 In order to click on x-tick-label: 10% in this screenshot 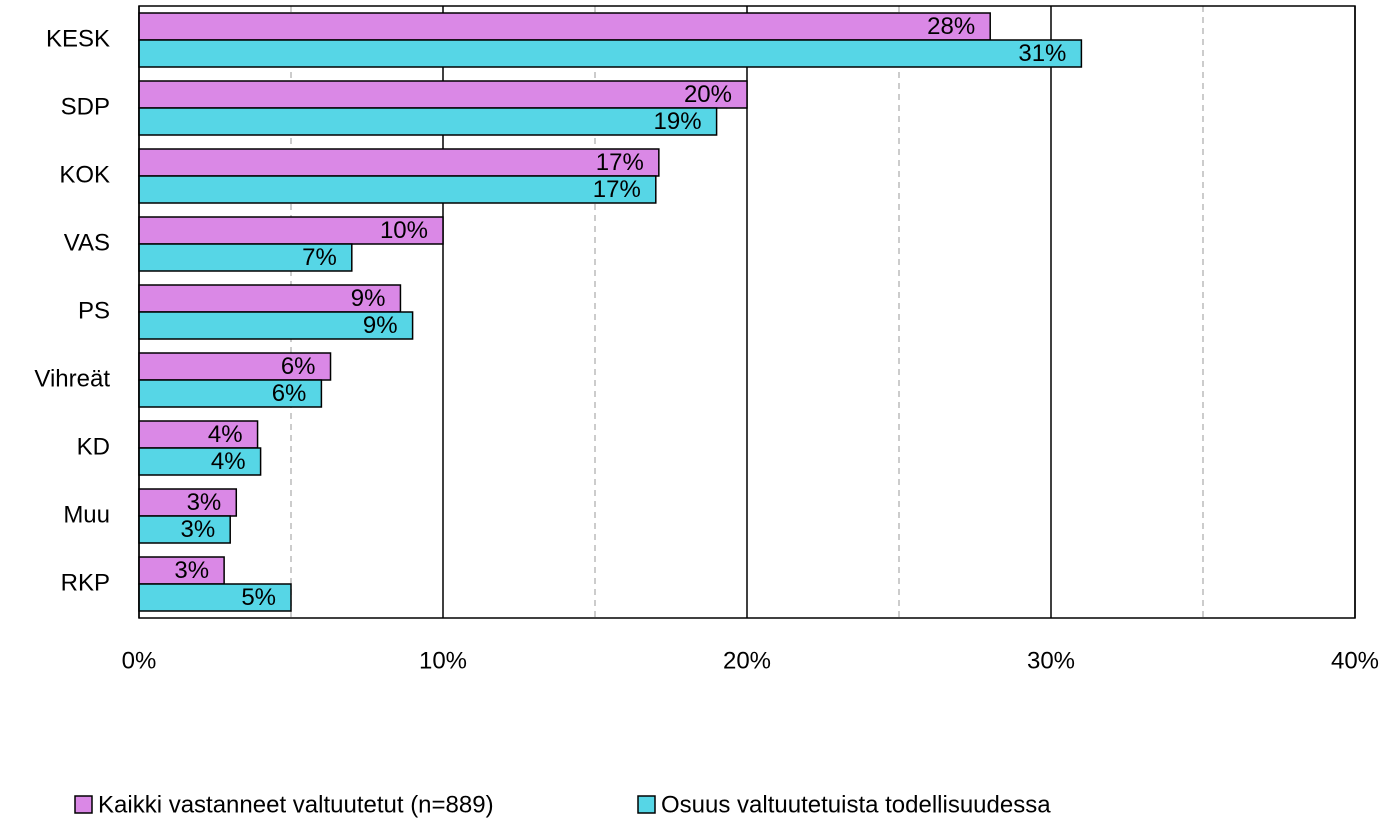, I will do `click(443, 660)`.